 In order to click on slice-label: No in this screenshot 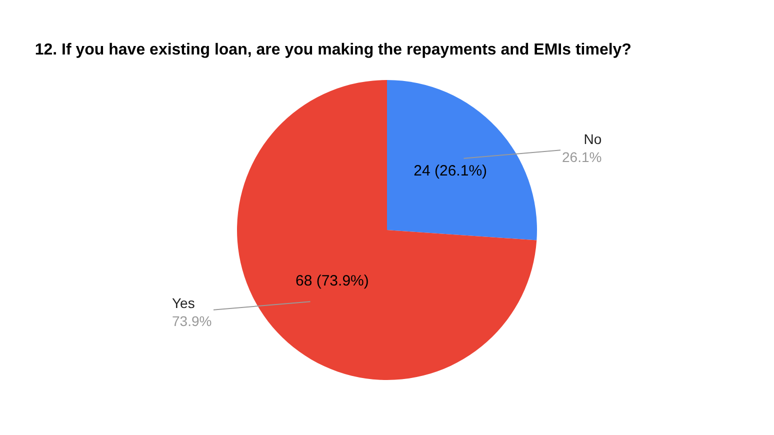, I will do `click(593, 139)`.